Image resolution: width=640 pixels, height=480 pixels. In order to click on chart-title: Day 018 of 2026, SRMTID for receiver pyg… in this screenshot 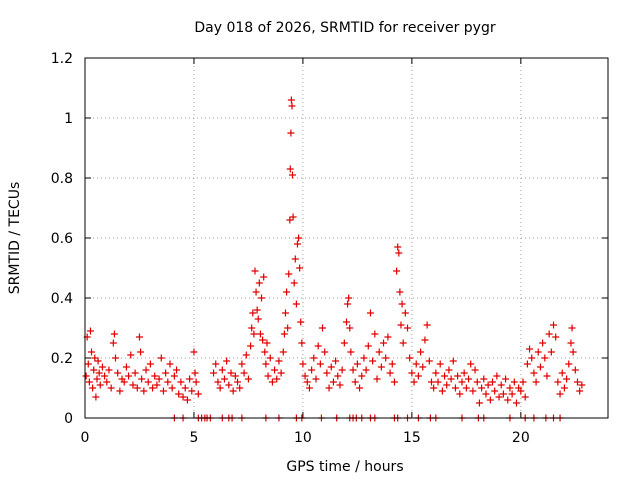, I will do `click(344, 28)`.